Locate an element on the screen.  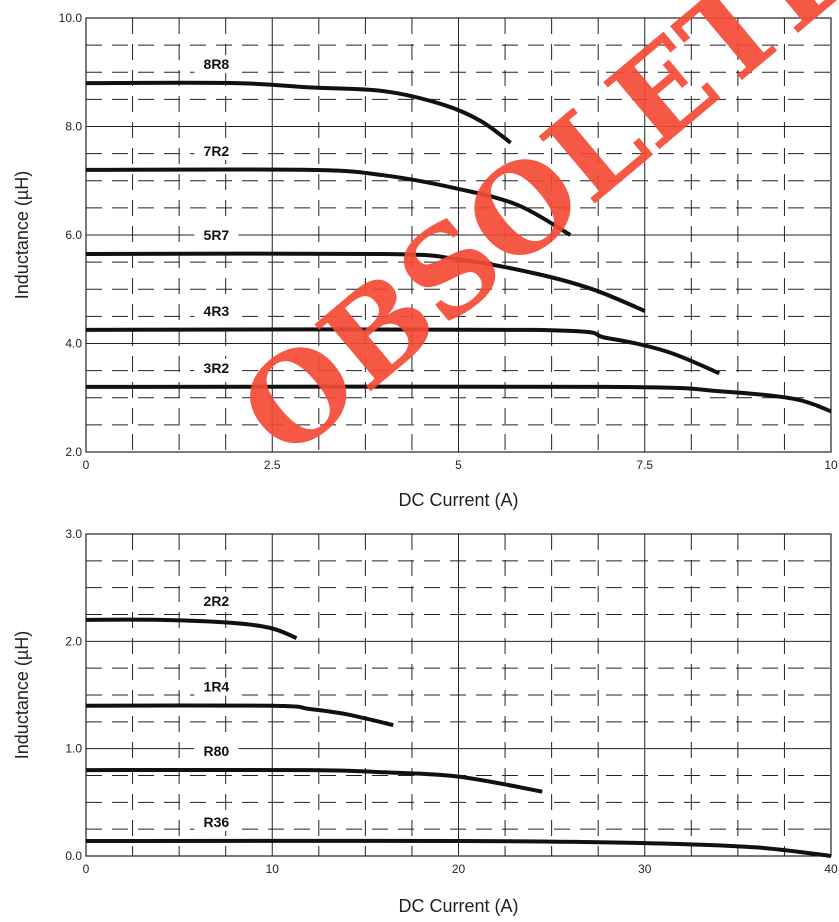
y-tick-label: 3.0 is located at coordinates (73, 534).